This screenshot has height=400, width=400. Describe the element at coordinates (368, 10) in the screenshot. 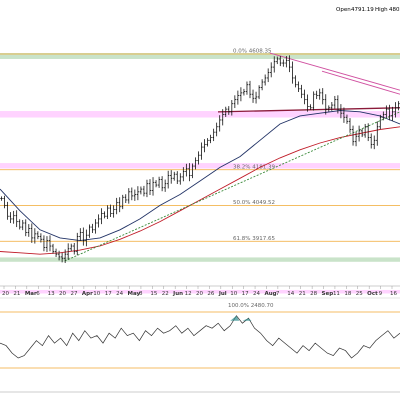

I see `header-readout: Open 4791.19 High 4802` at that location.